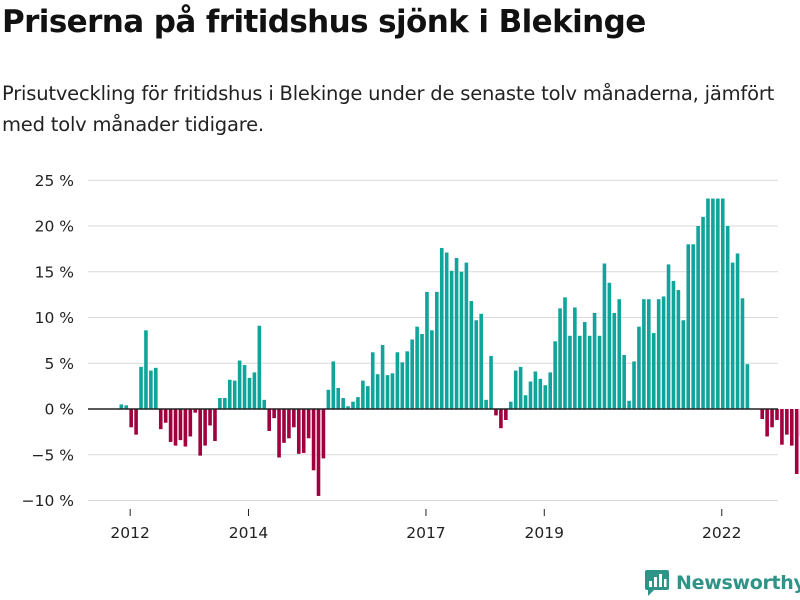  I want to click on newsworthy-logo-icon, so click(657, 583).